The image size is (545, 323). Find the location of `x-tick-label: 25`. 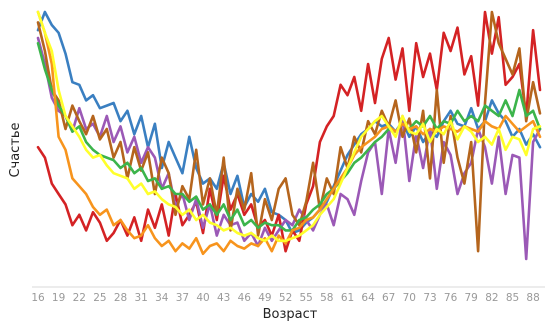

x-tick-label: 25 is located at coordinates (99, 298).